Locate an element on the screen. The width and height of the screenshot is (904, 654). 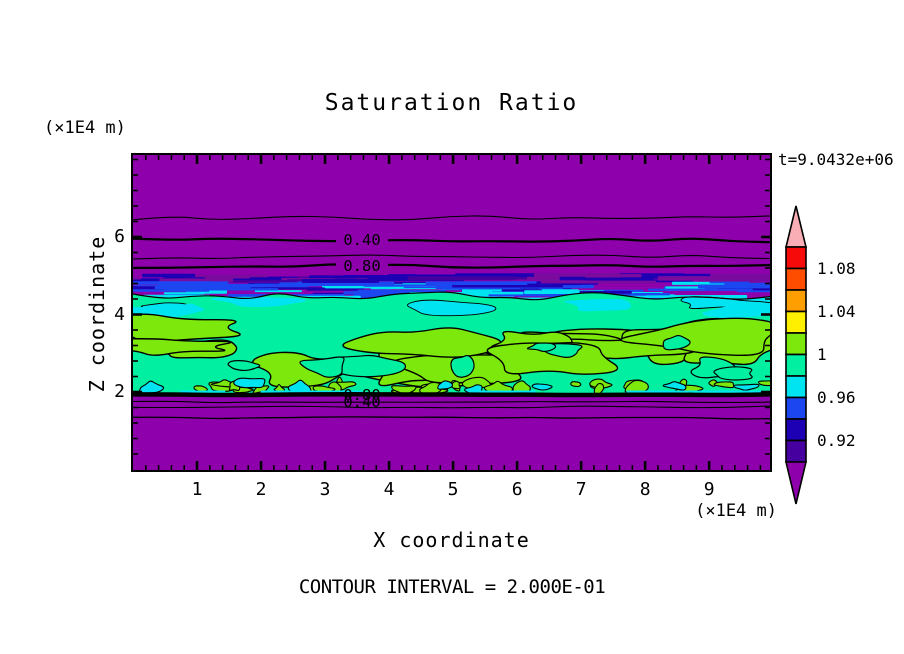
colorbar-label: 0.92 is located at coordinates (836, 440).